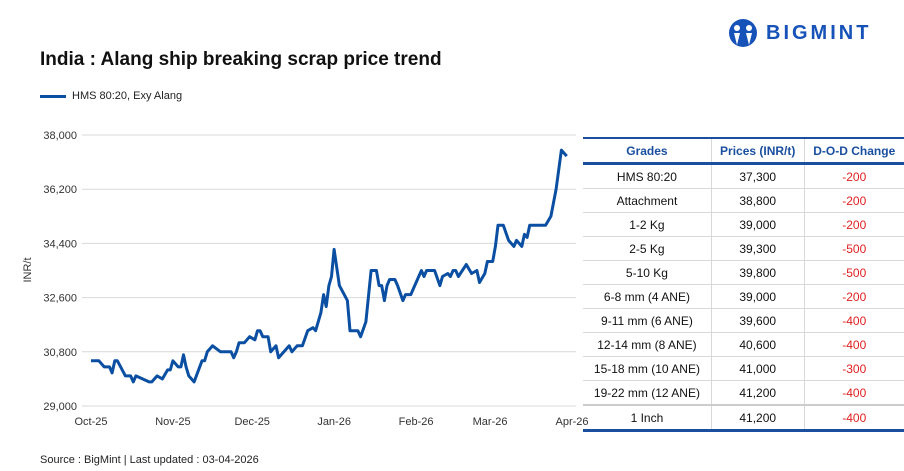 The height and width of the screenshot is (471, 904). What do you see at coordinates (647, 200) in the screenshot?
I see `grade-cell: Attachment` at bounding box center [647, 200].